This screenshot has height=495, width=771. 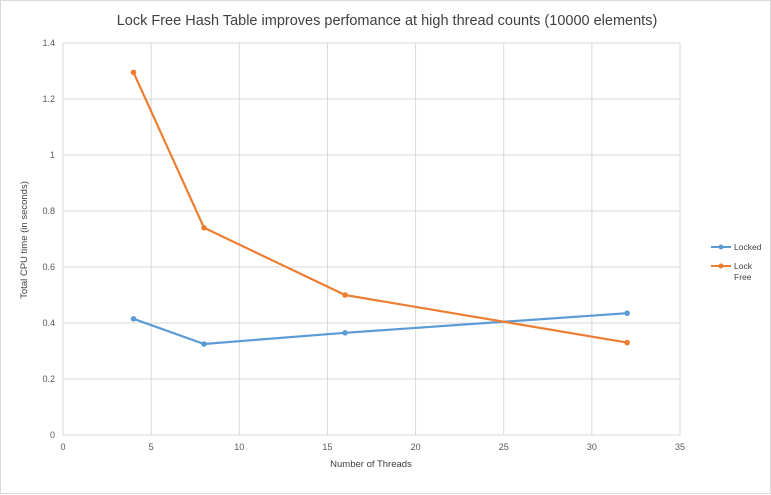 What do you see at coordinates (592, 447) in the screenshot?
I see `x-tick-label: 30` at bounding box center [592, 447].